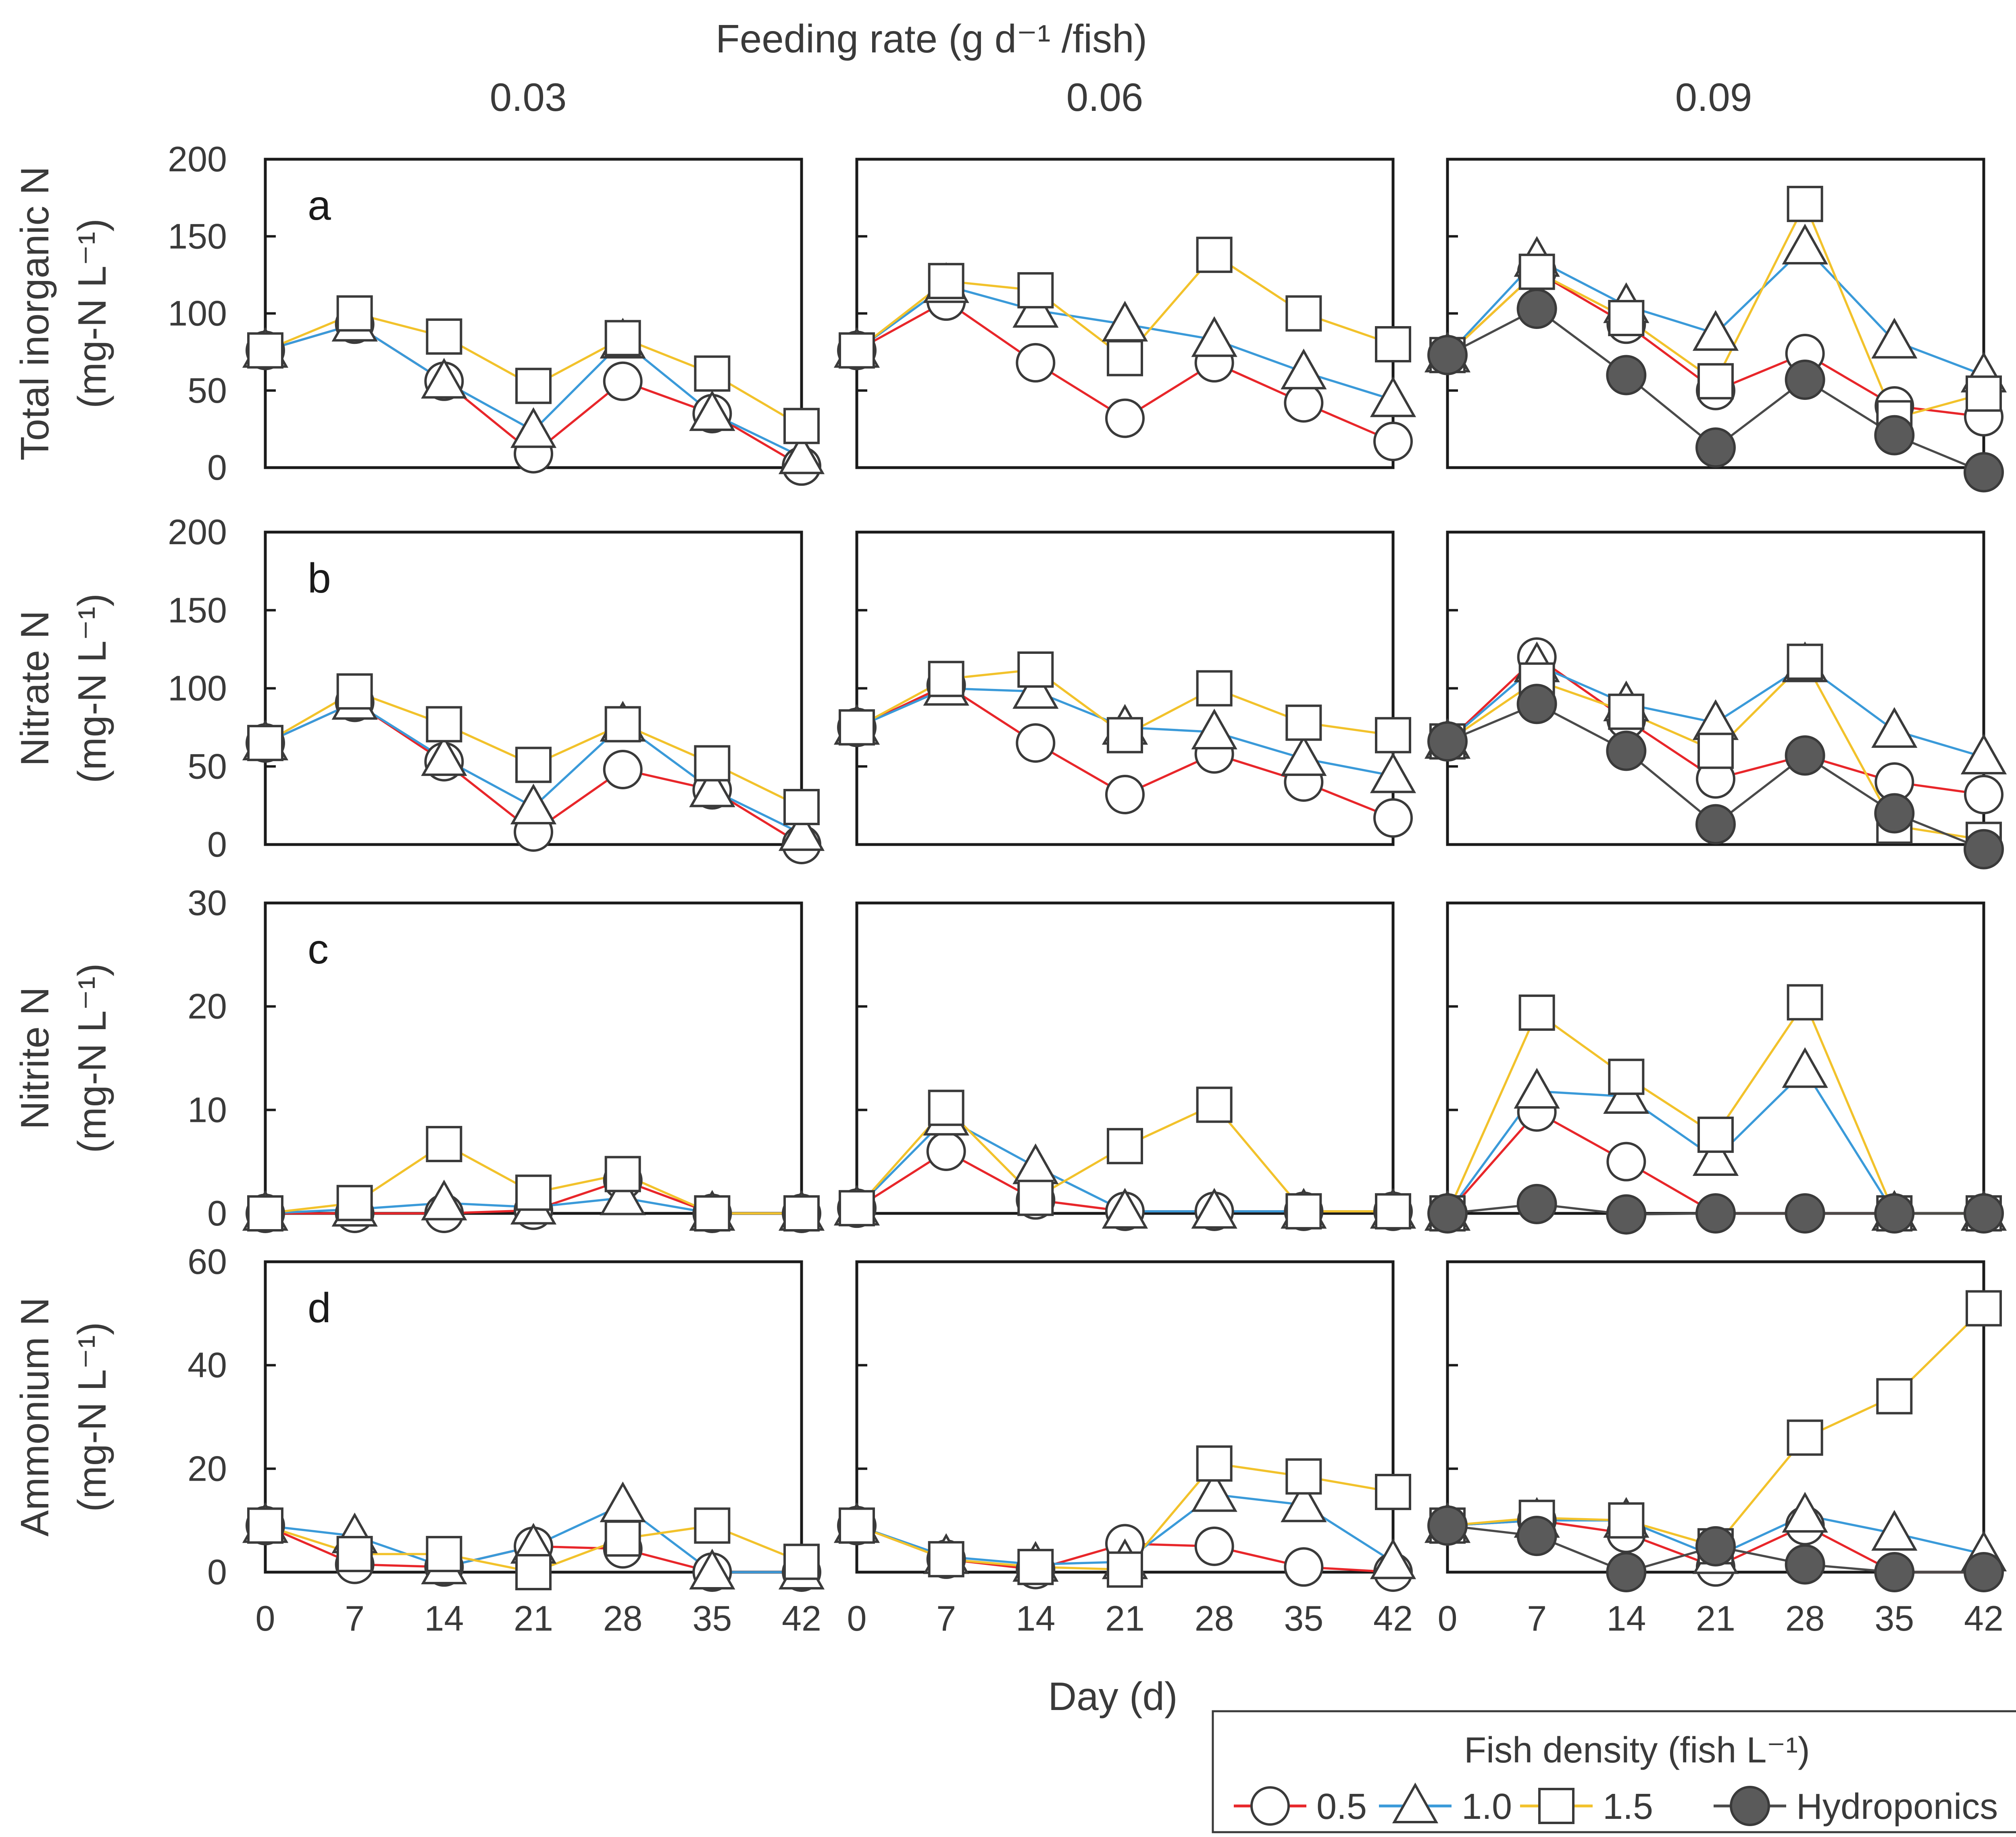 The image size is (2016, 1837). Describe the element at coordinates (92, 313) in the screenshot. I see `y-axis-unit-a: (mg-N L⁻¹)` at that location.